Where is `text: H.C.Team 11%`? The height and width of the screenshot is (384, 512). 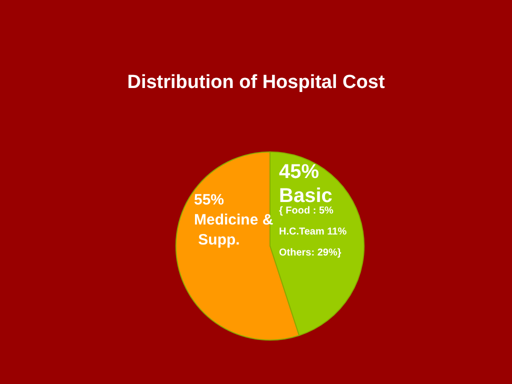
text: H.C.Team 11% is located at coordinates (313, 232).